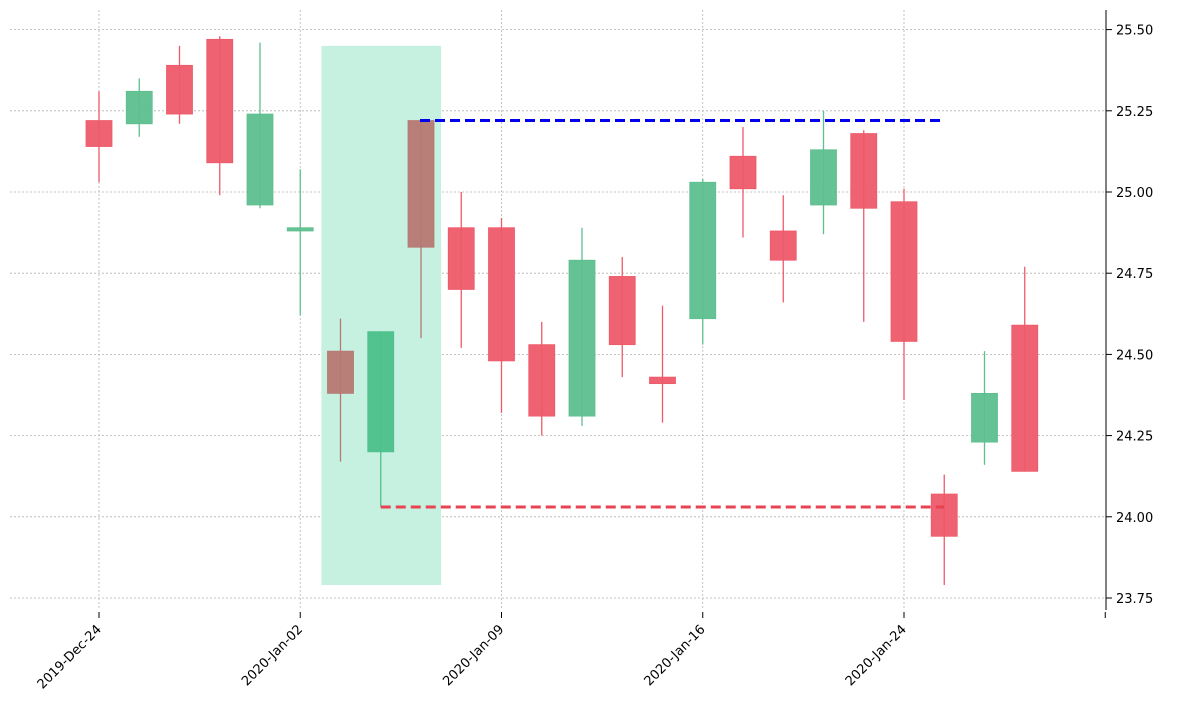 Image resolution: width=1179 pixels, height=706 pixels. Describe the element at coordinates (70, 657) in the screenshot. I see `x-tick-label: 2019-Dec-24` at that location.